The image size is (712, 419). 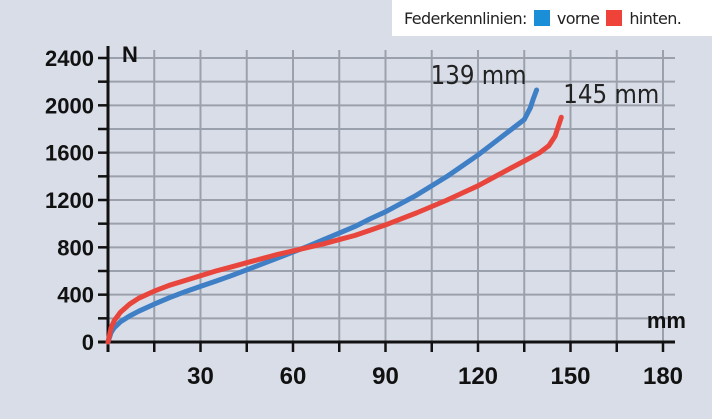 I want to click on x-tick-label: 150, so click(x=570, y=376).